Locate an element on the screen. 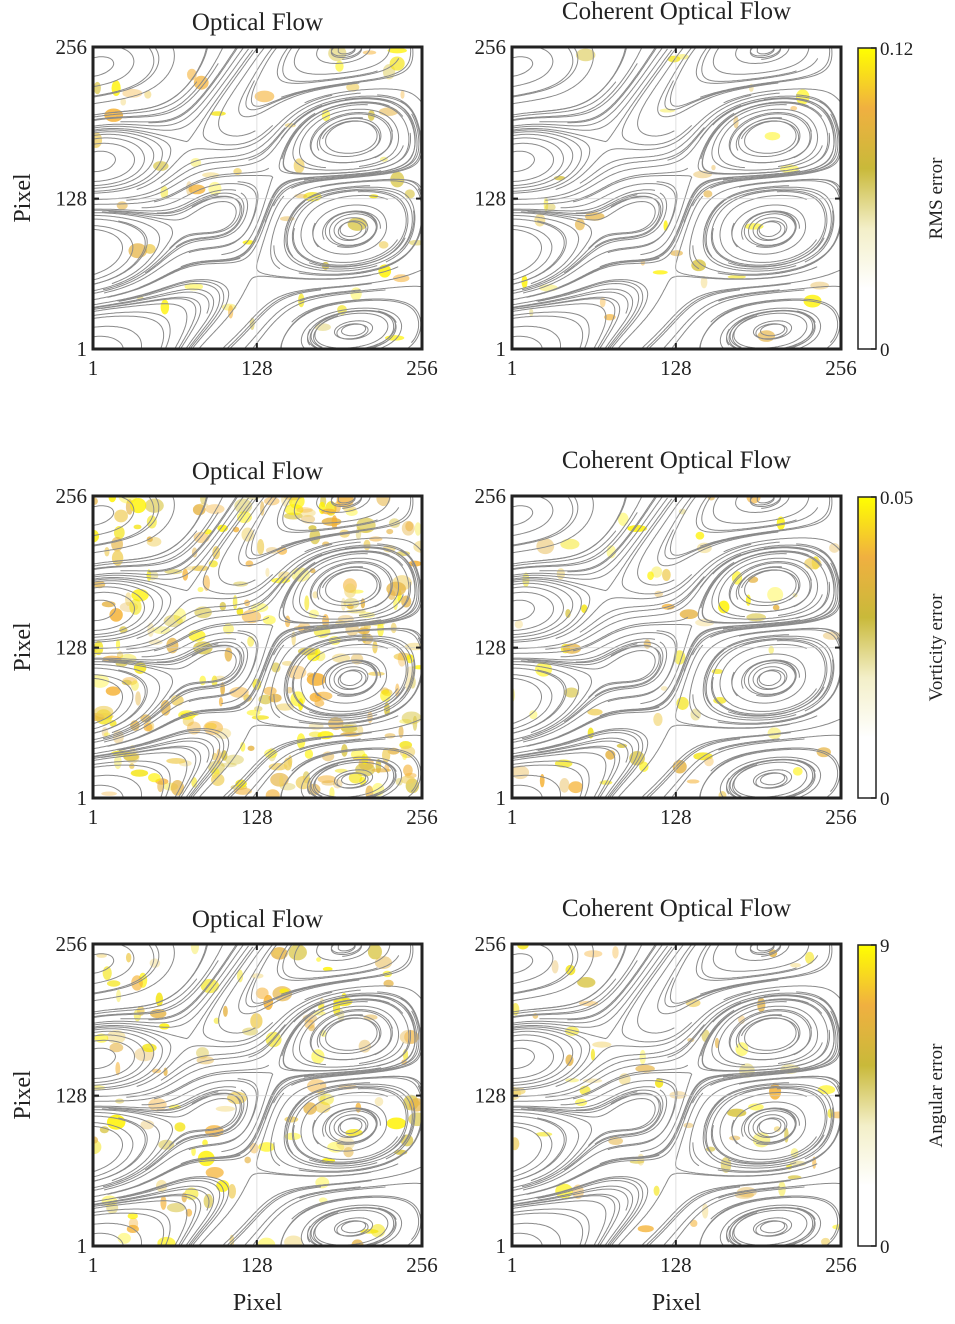 Image resolution: width=955 pixels, height=1324 pixels. plot-area is located at coordinates (257, 198).